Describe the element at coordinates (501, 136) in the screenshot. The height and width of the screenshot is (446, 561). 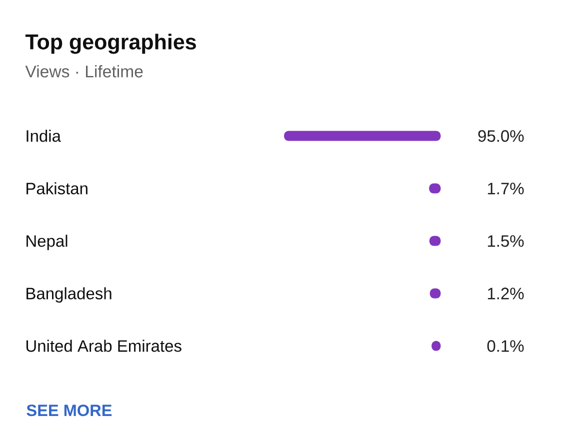
I see `data-label: 95.0%` at that location.